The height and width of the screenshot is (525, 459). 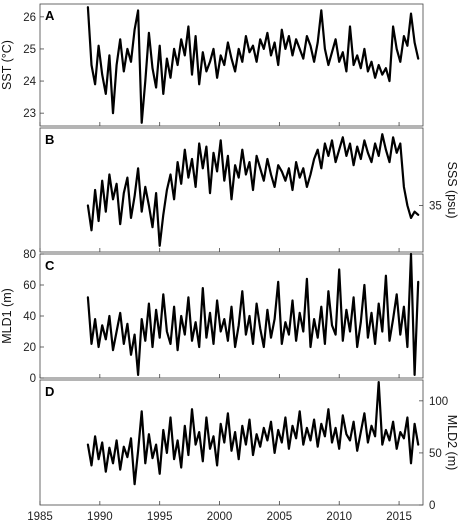 What do you see at coordinates (49, 391) in the screenshot?
I see `panel-letter: D` at bounding box center [49, 391].